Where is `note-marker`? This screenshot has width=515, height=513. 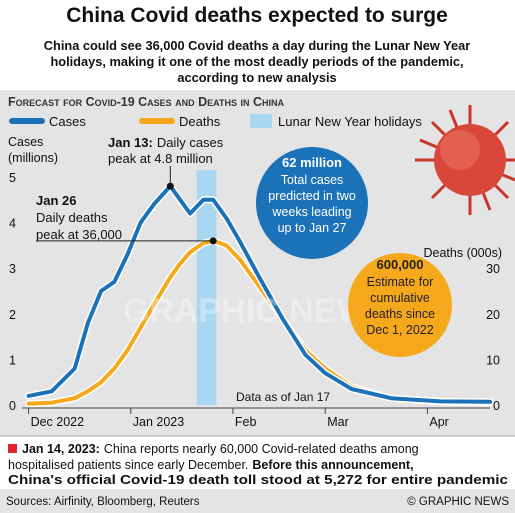 note-marker is located at coordinates (12, 448).